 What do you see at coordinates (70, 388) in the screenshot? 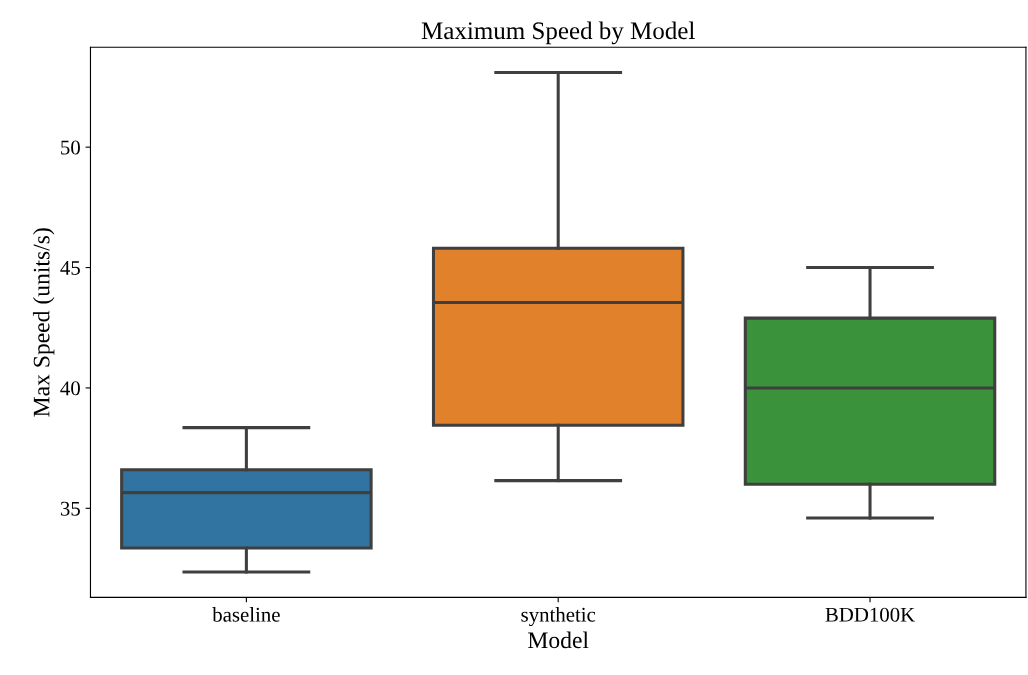
I see `y-tick-label: 40` at bounding box center [70, 388].